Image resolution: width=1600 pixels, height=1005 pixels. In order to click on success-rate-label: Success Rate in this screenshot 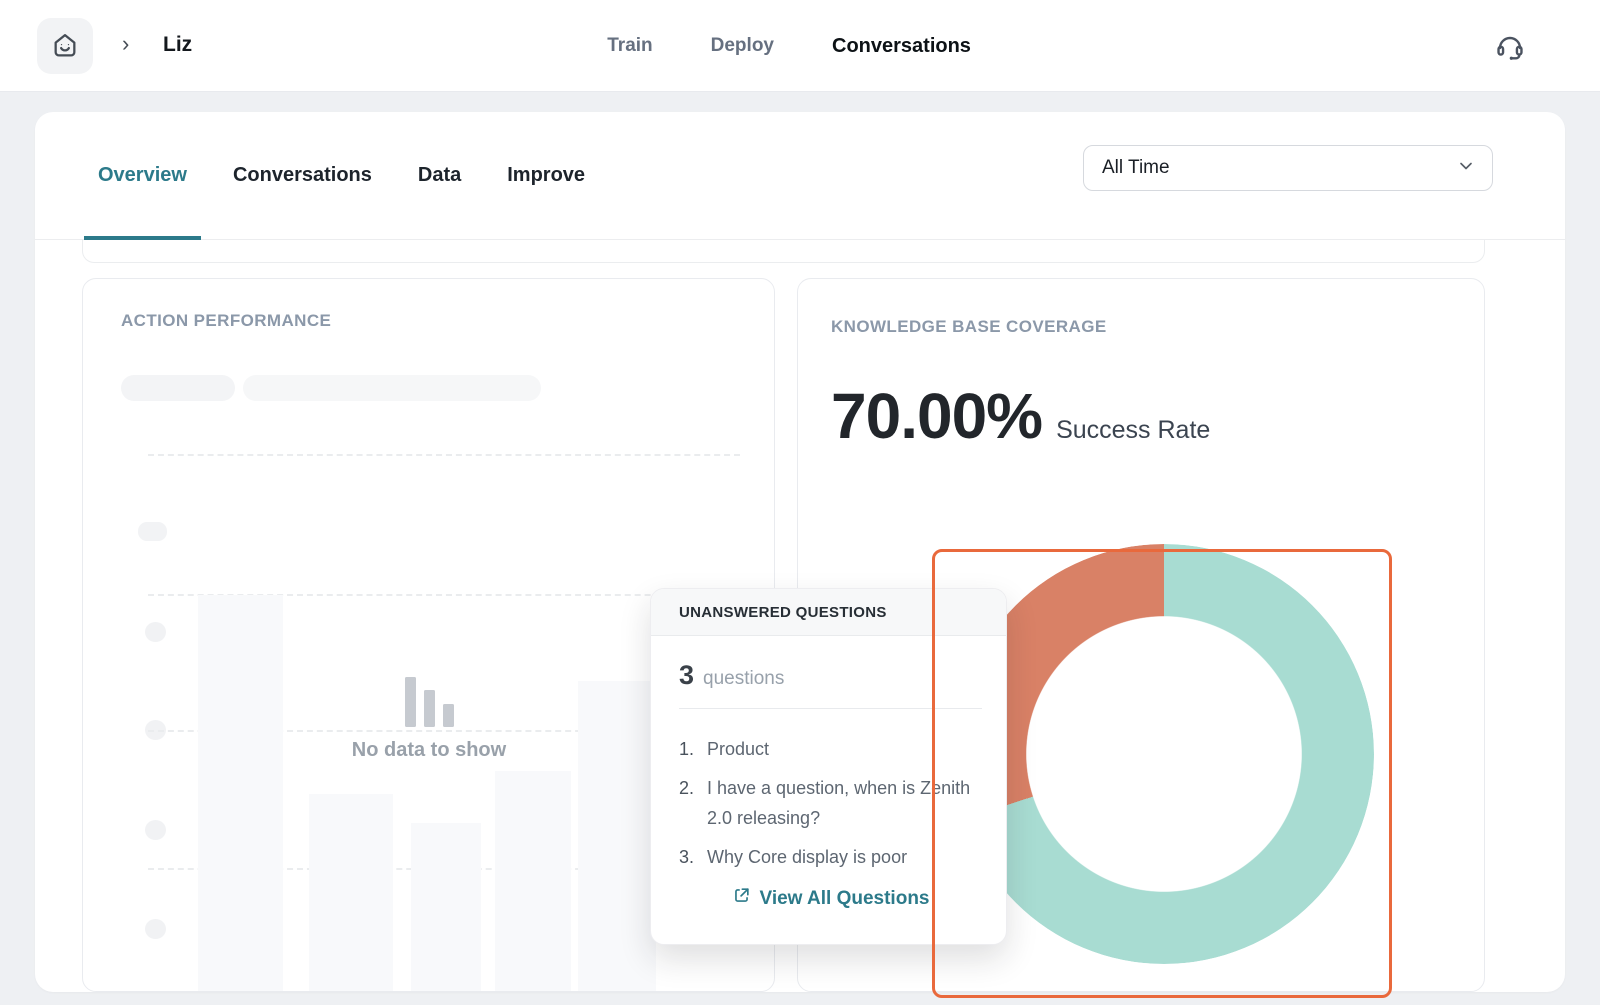, I will do `click(1133, 430)`.